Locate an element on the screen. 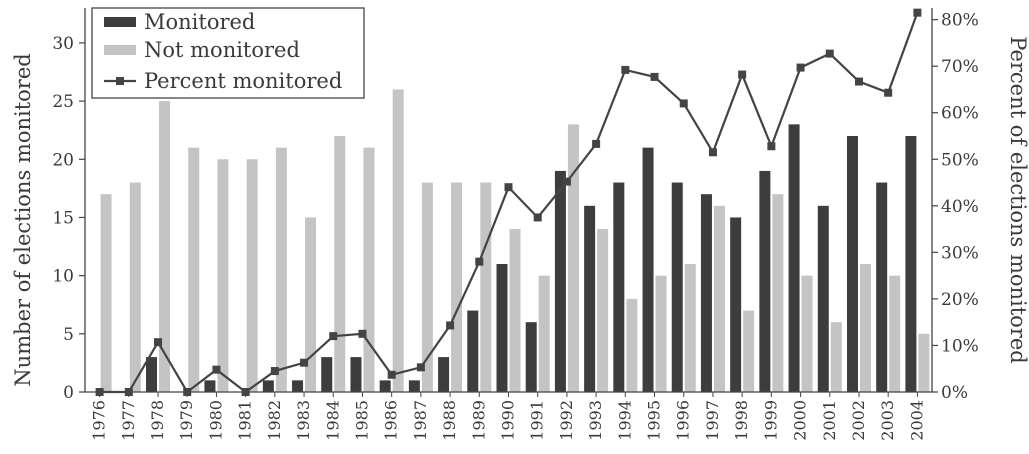 This screenshot has height=454, width=1029. x-tick-label: 1983 is located at coordinates (303, 420).